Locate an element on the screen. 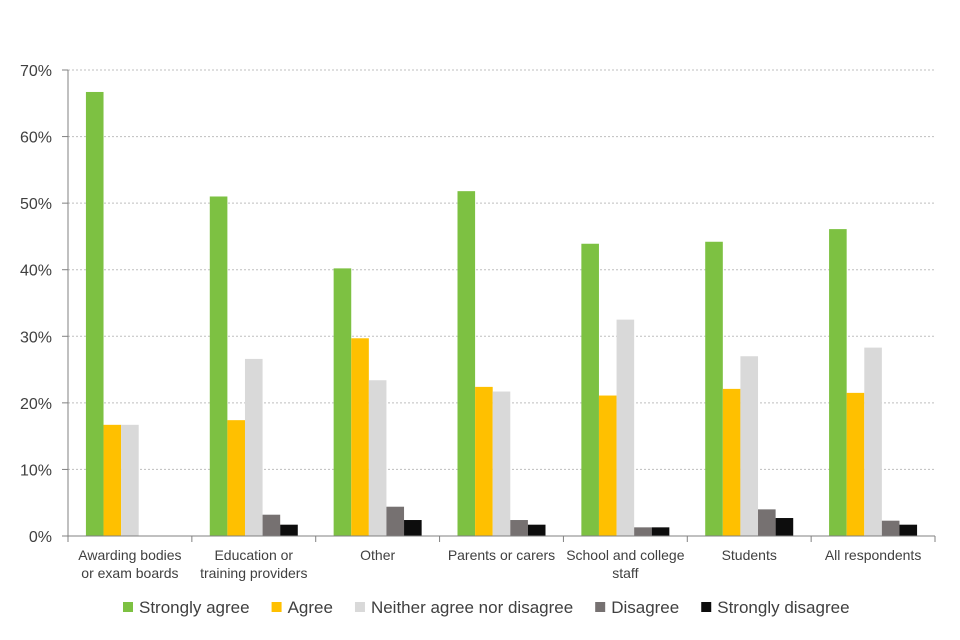 The height and width of the screenshot is (640, 960). y-tick-label: 10% is located at coordinates (36, 470).